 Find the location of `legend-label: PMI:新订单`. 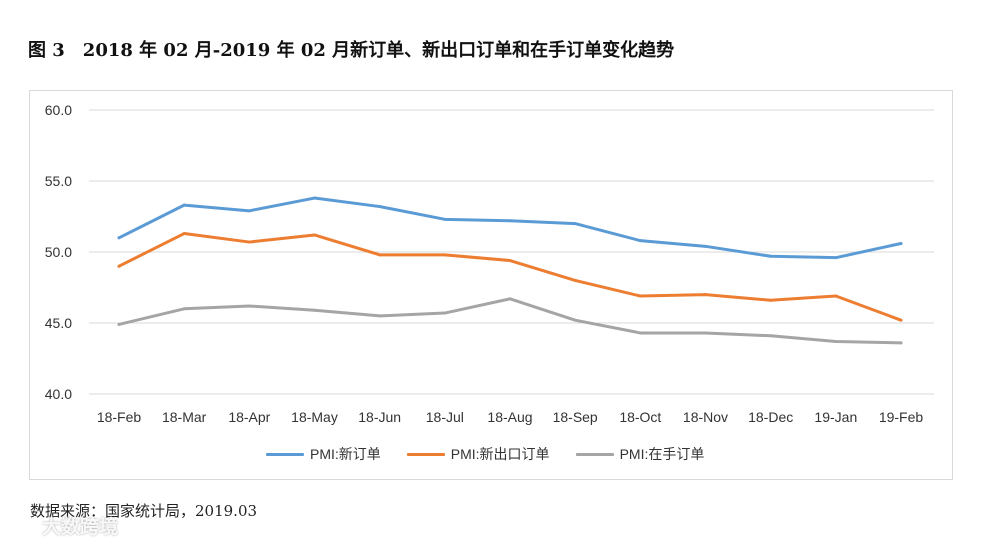

legend-label: PMI:新订单 is located at coordinates (345, 454).